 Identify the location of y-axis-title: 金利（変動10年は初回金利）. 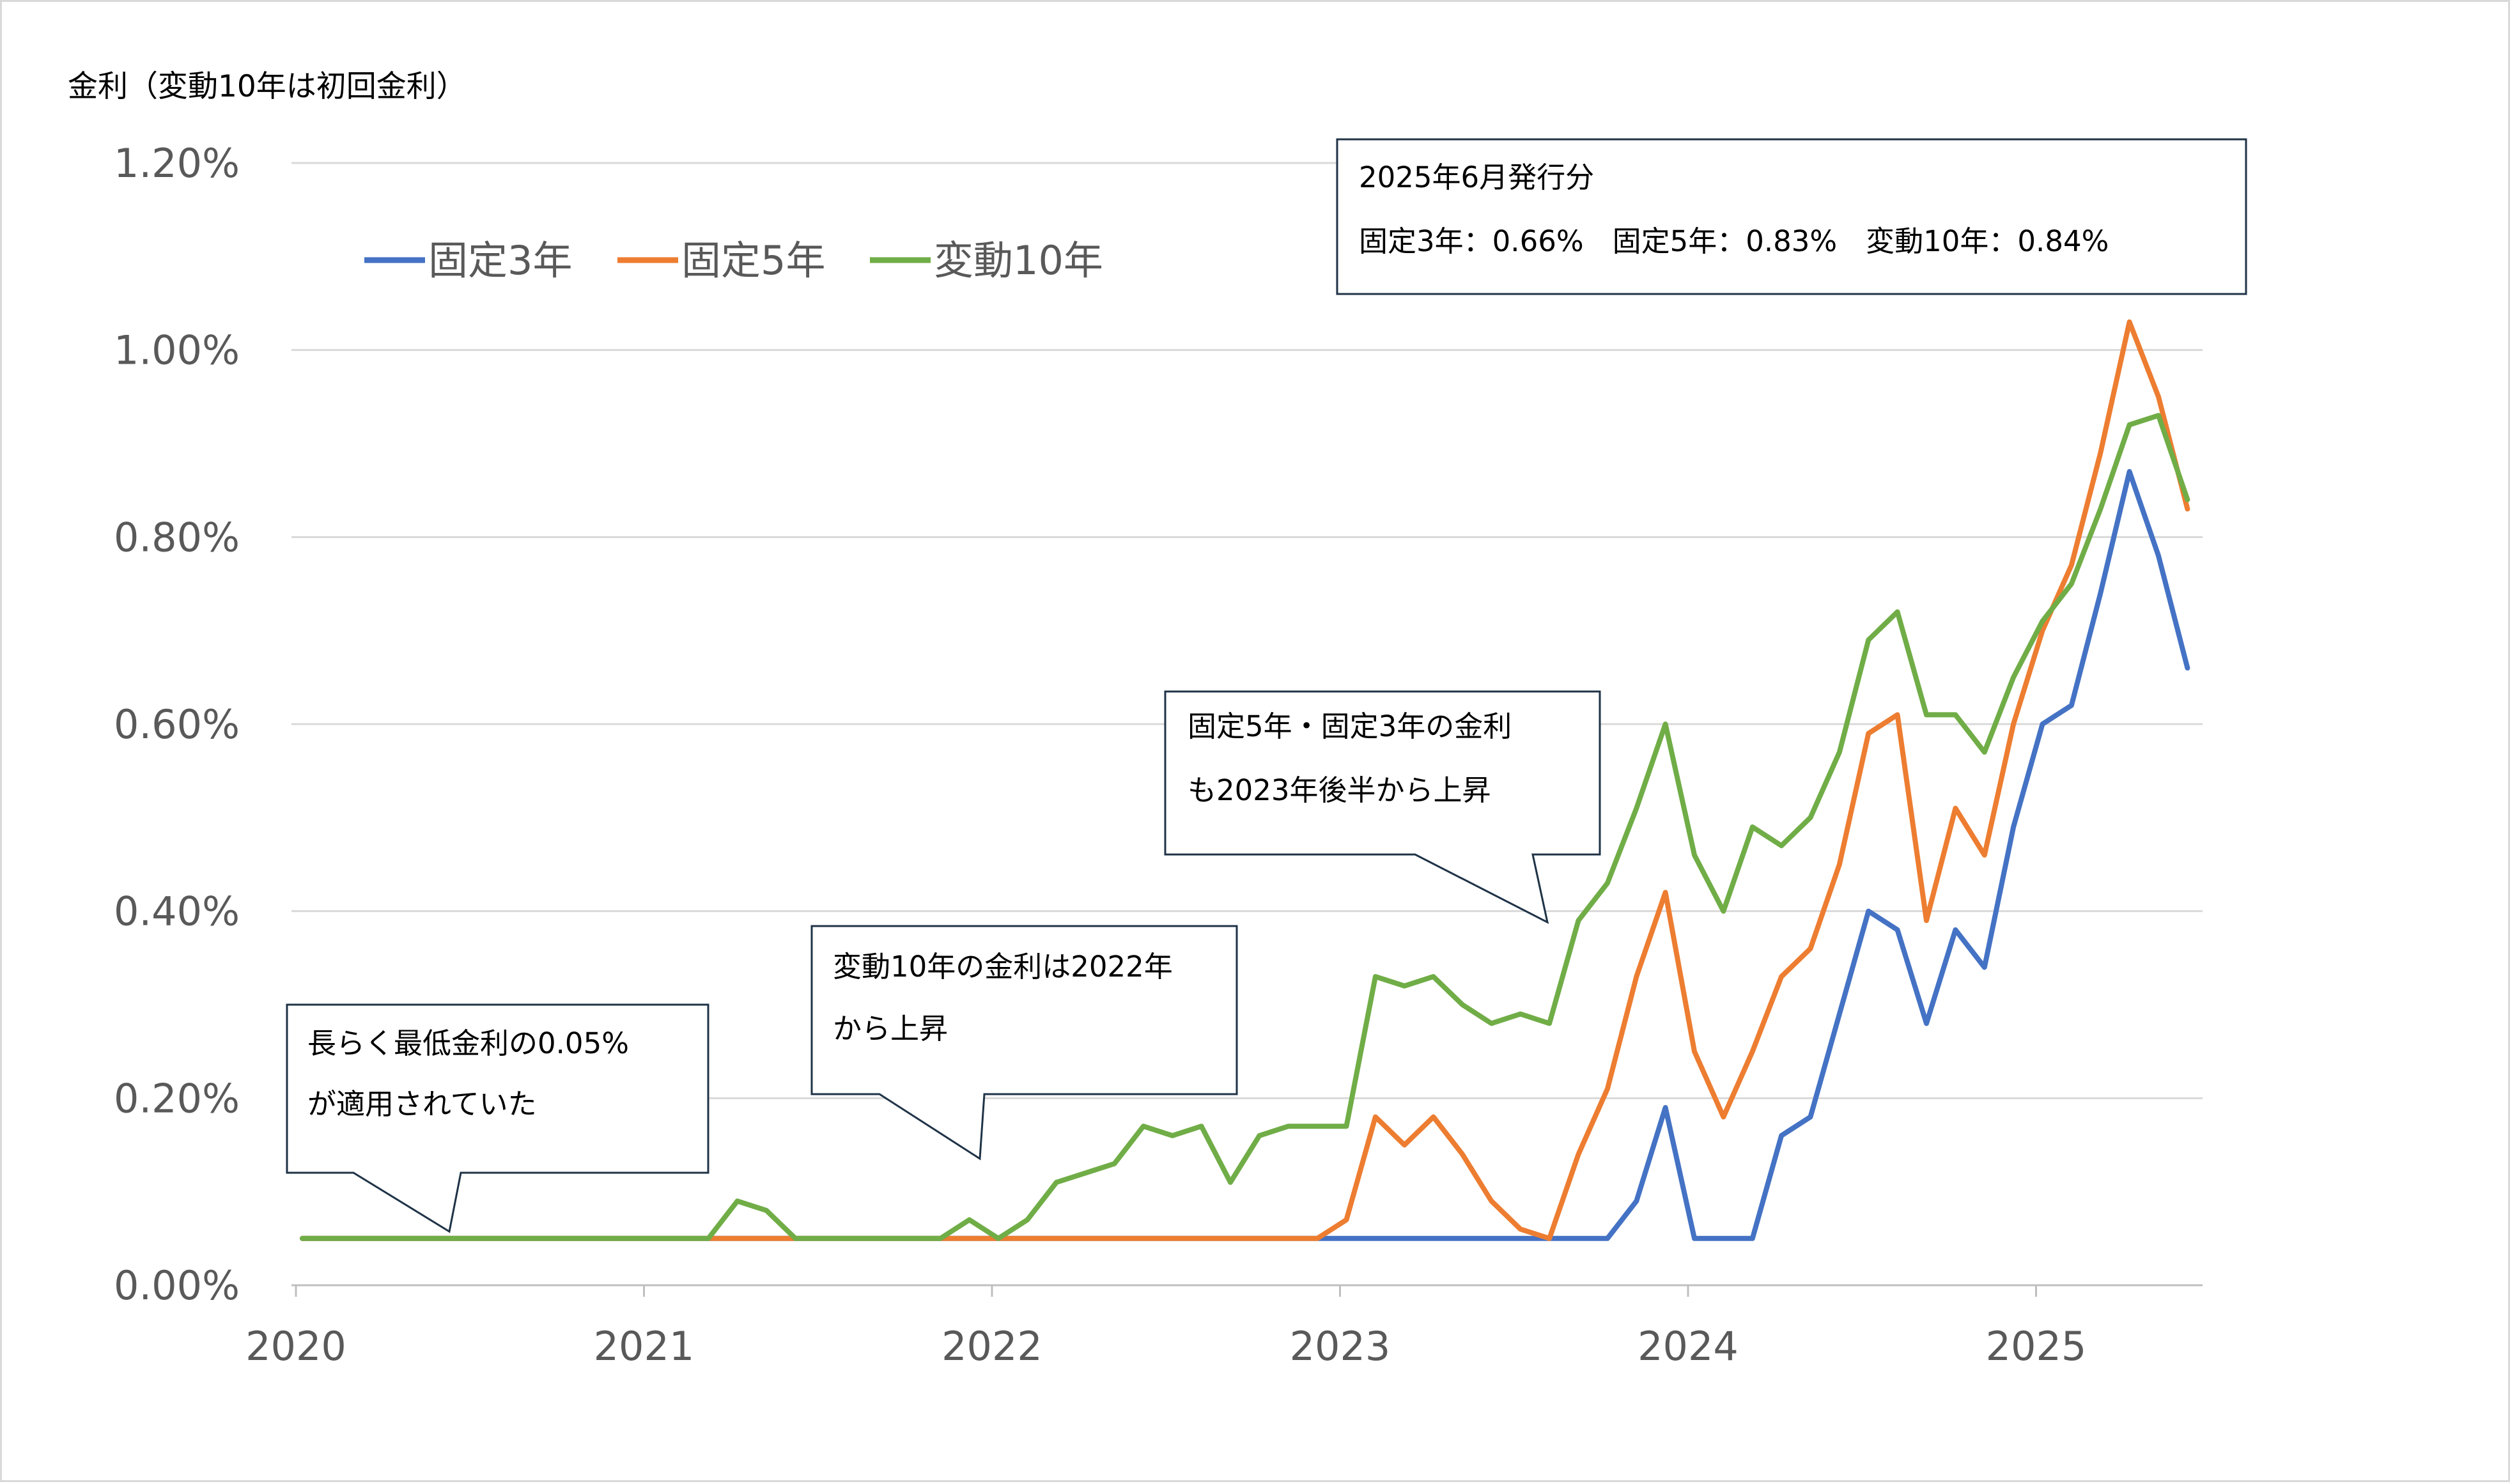
(267, 87).